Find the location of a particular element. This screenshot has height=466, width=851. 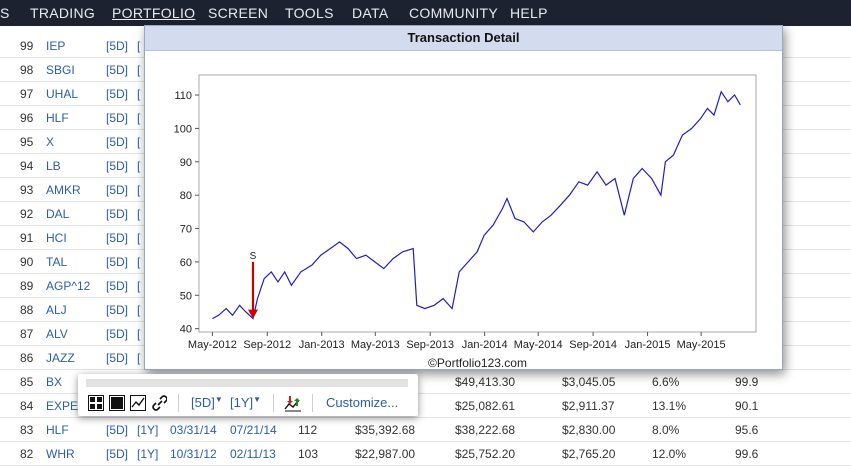

chevron-down-icon: ▼ is located at coordinates (257, 399).